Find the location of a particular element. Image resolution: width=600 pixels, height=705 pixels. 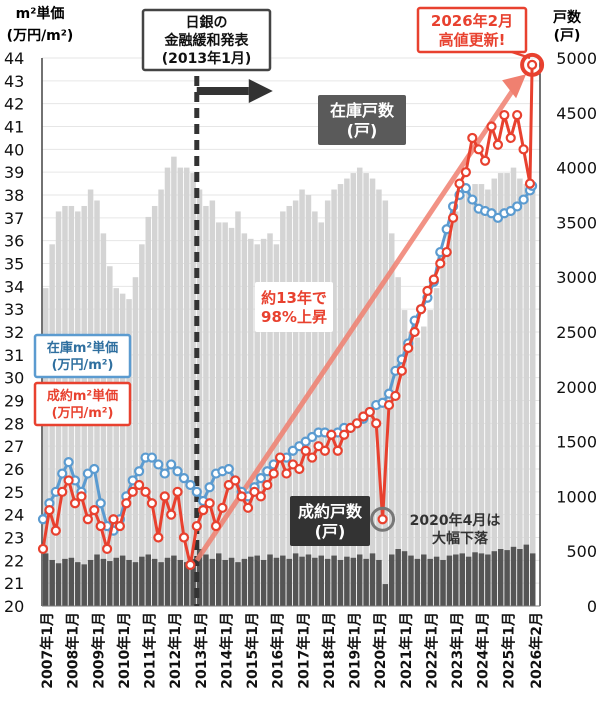

contract-price-legend-box is located at coordinates (82, 404).